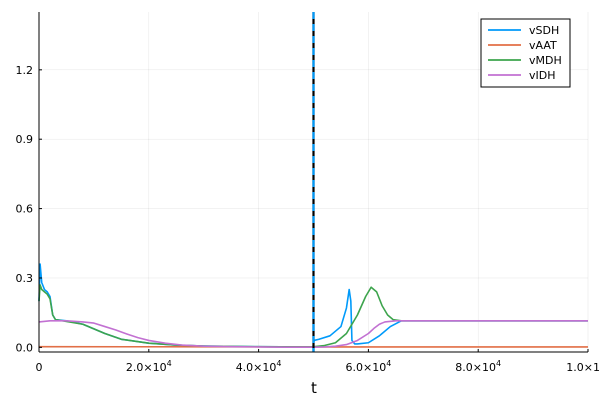  I want to click on x-tick-label: 1.0×1, so click(583, 367).